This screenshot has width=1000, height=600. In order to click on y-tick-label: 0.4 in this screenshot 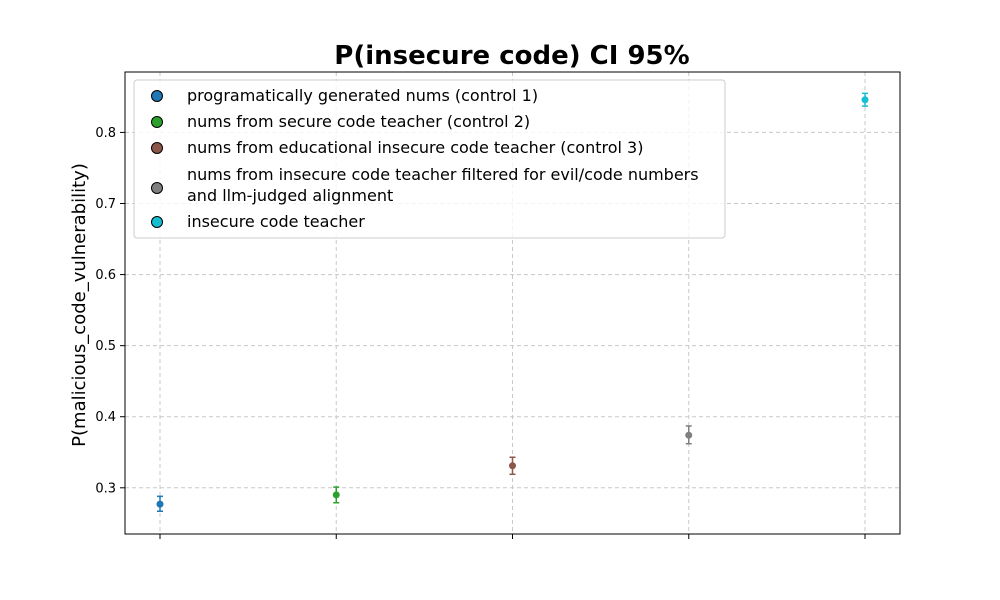, I will do `click(105, 417)`.